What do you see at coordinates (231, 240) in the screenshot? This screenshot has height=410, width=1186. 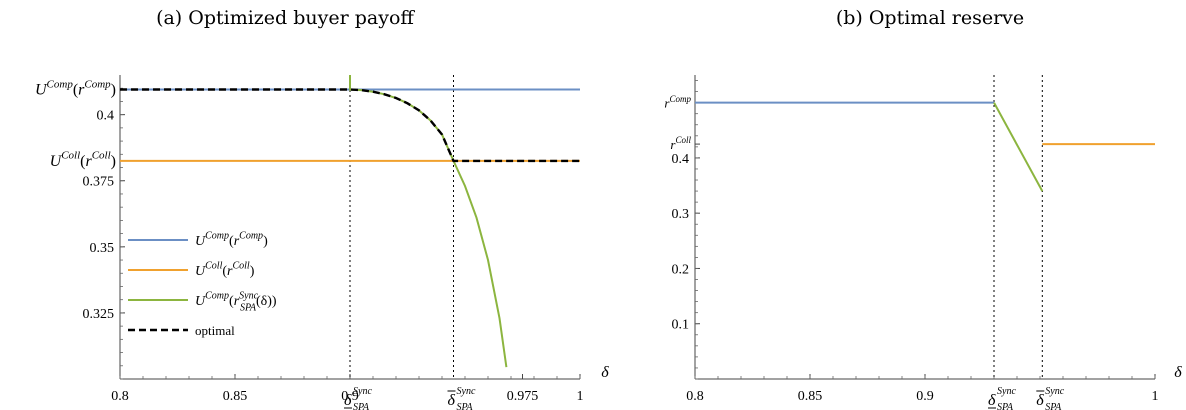 I see `legend-label-comp: UComp(rComp)` at bounding box center [231, 240].